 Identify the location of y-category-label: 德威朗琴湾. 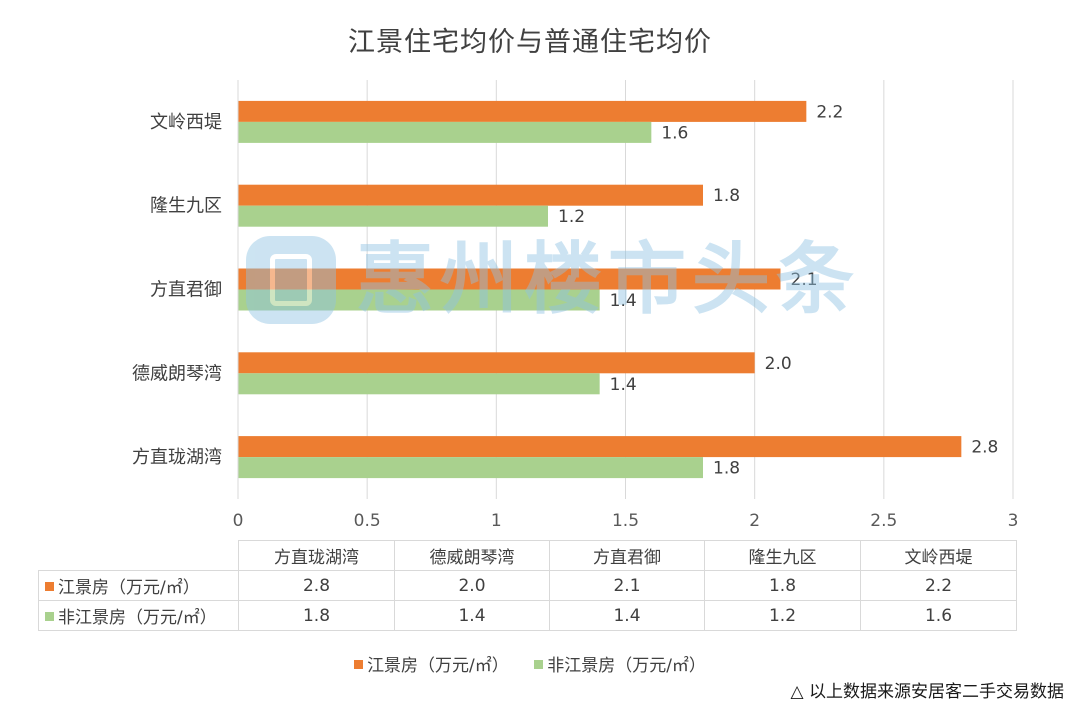
(177, 373).